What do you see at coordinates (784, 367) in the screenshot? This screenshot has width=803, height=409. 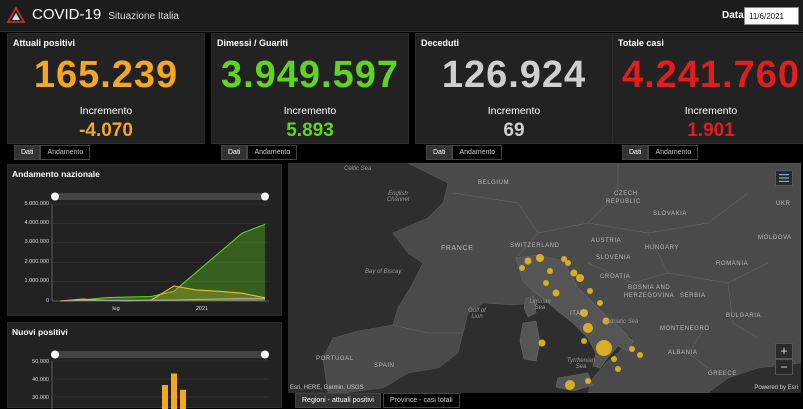 I see `zoom-out-button: −` at bounding box center [784, 367].